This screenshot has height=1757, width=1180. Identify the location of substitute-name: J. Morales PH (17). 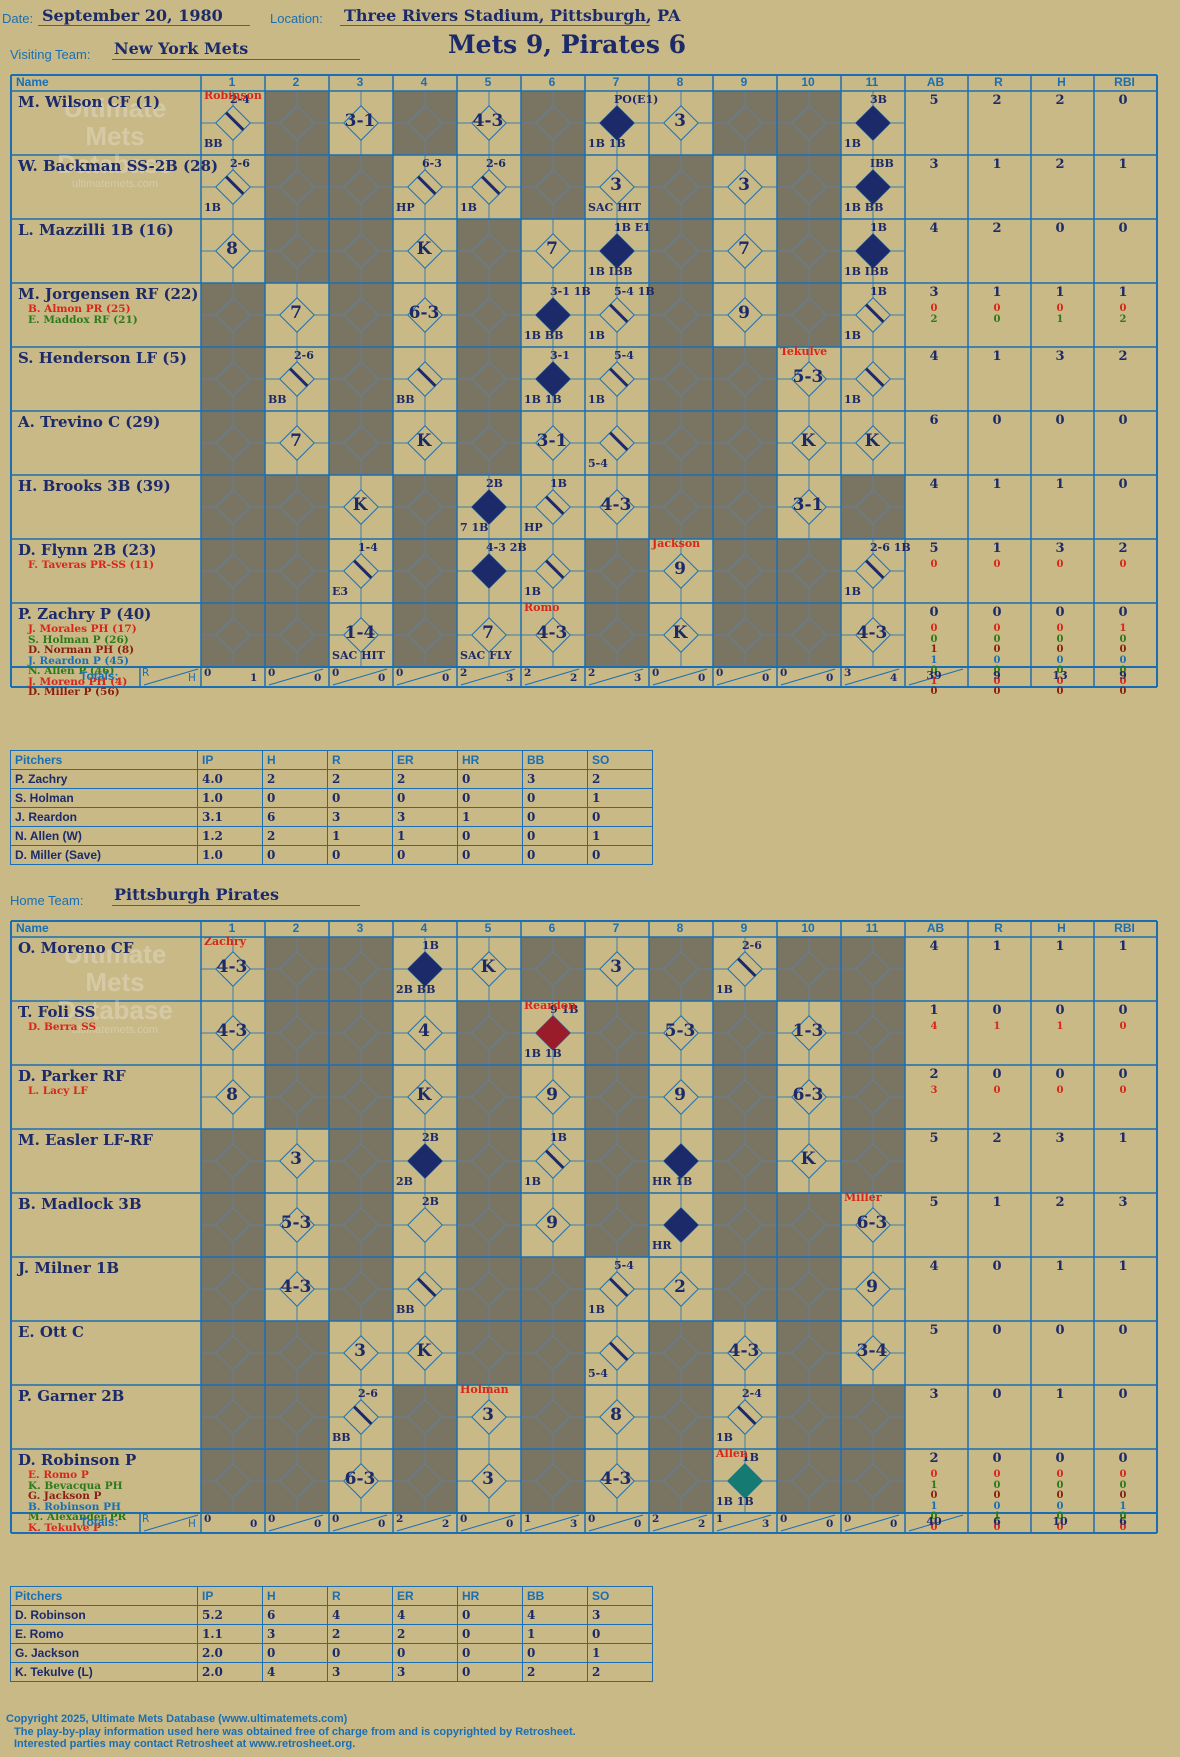
(82, 629).